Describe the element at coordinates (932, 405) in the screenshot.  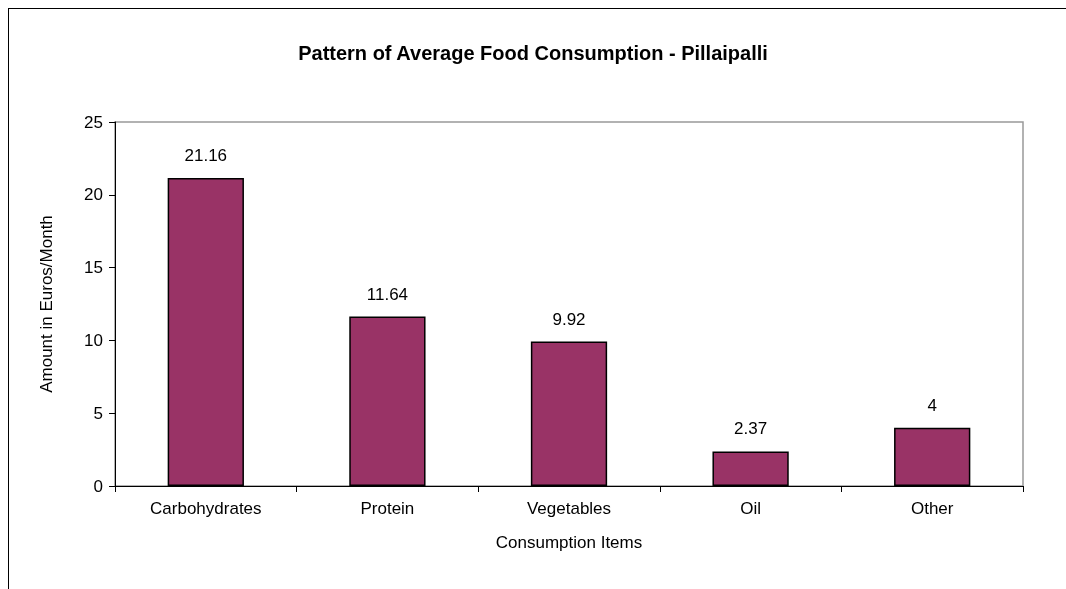
I see `data-label: 4` at that location.